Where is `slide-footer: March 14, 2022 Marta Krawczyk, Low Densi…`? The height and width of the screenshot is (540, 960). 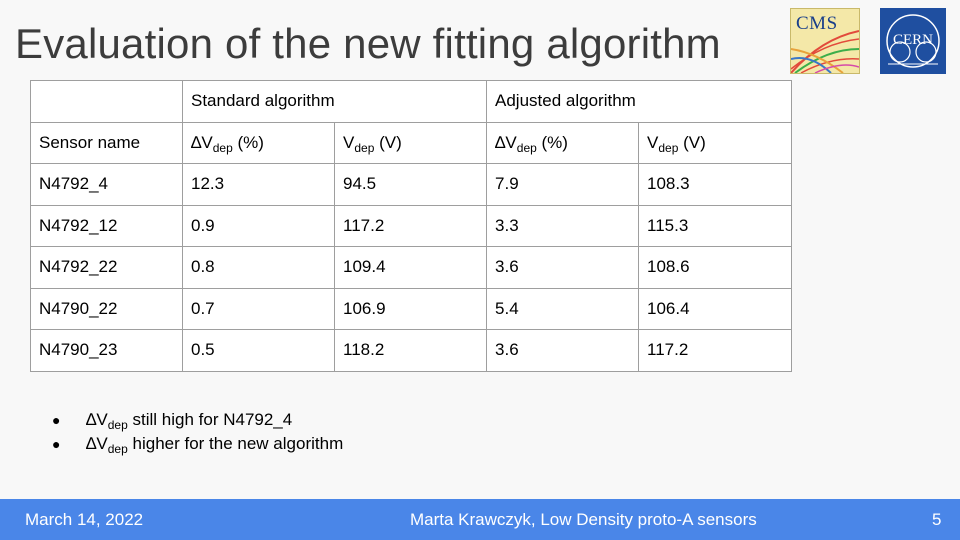 slide-footer: March 14, 2022 Marta Krawczyk, Low Densi… is located at coordinates (480, 519).